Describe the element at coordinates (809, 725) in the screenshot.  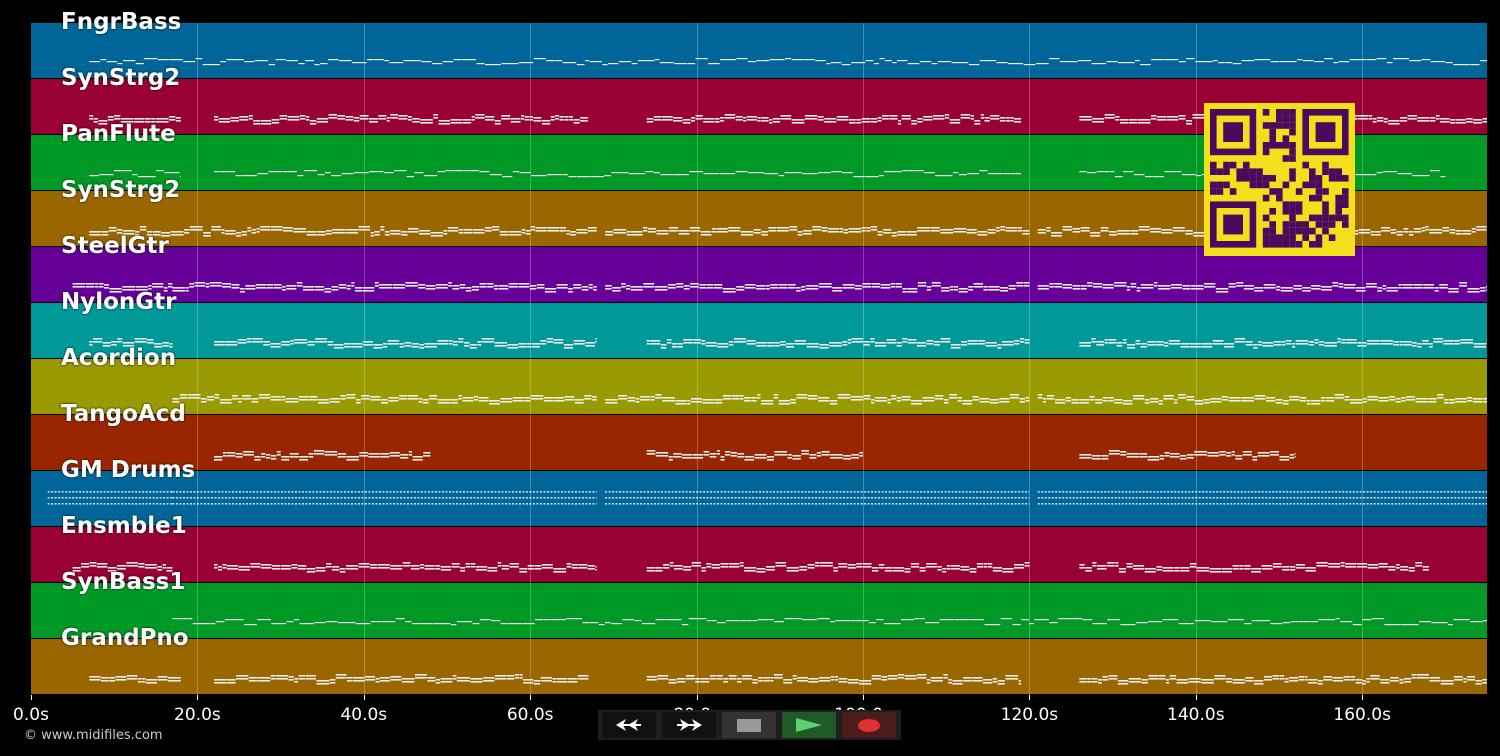
I see `play-button` at that location.